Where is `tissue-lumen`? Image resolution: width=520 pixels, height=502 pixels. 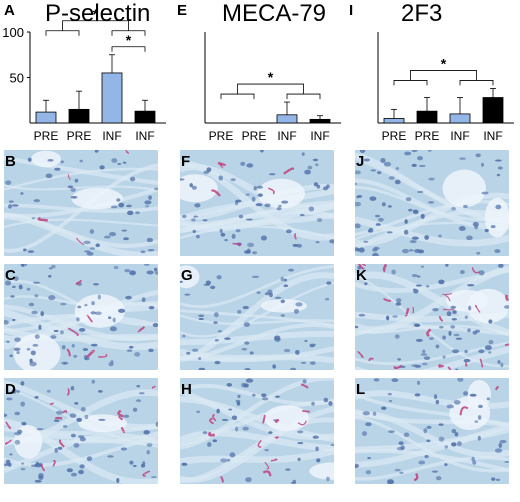
tissue-lumen is located at coordinates (99, 311).